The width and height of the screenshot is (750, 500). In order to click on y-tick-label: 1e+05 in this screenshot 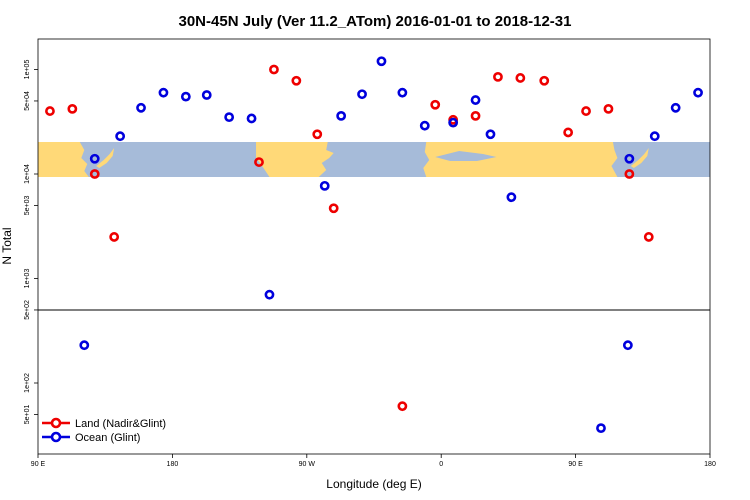, I will do `click(27, 70)`.